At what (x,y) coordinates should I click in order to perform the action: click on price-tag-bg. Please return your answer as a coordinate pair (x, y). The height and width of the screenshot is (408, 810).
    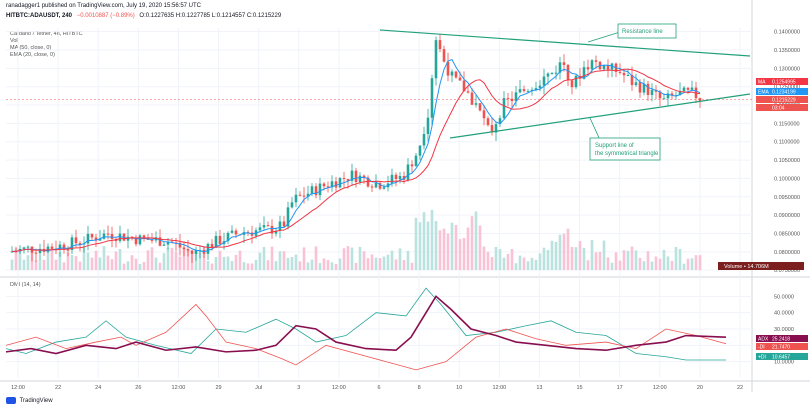
    Looking at the image, I should click on (782, 107).